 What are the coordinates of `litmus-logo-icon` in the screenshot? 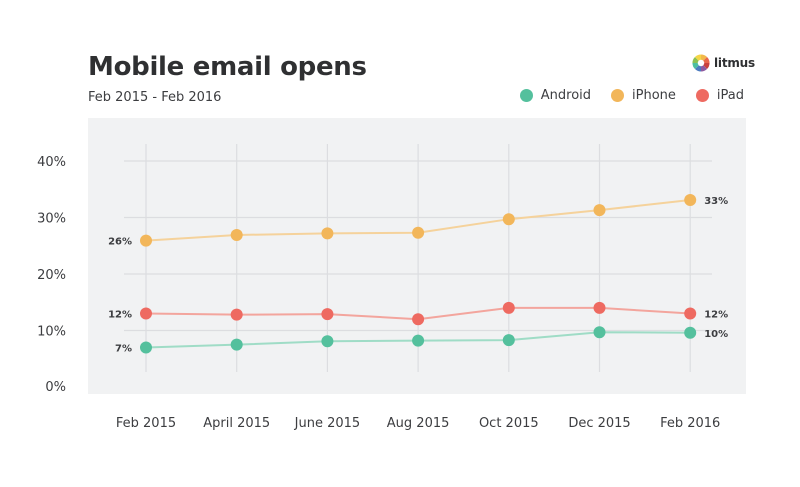 It's located at (701, 63).